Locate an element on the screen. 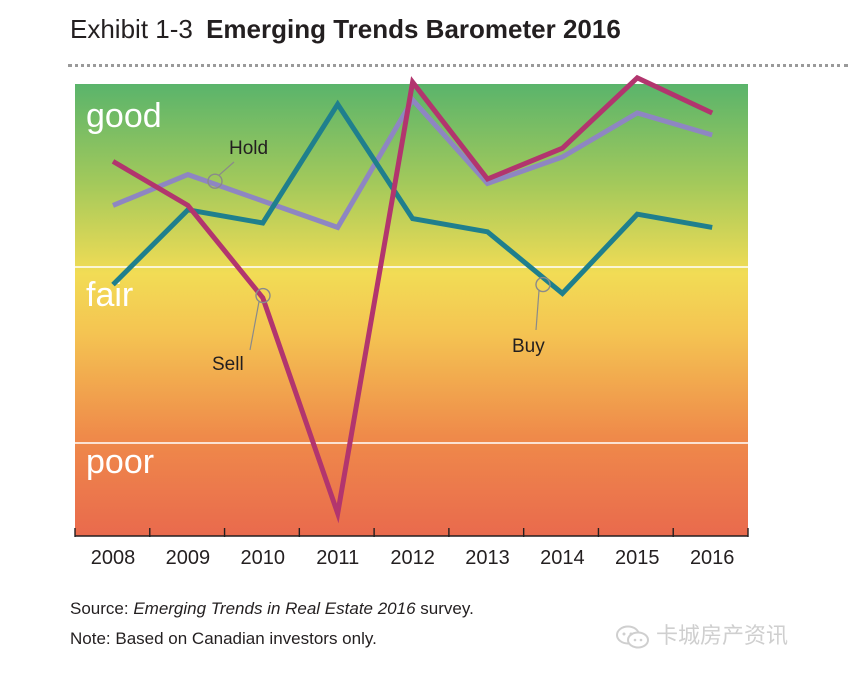  source-title: Emerging Trends in Real Estate 2016 is located at coordinates (274, 608).